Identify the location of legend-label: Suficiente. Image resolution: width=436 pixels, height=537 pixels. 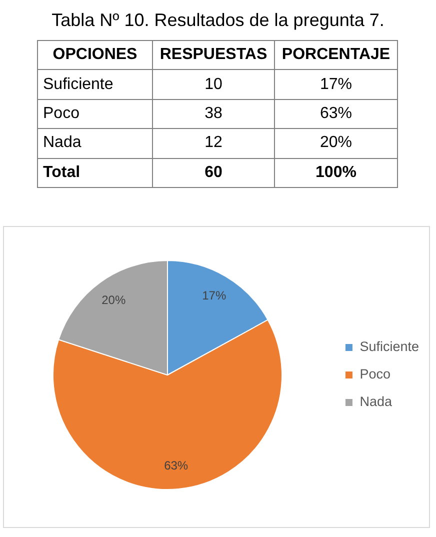
(390, 346).